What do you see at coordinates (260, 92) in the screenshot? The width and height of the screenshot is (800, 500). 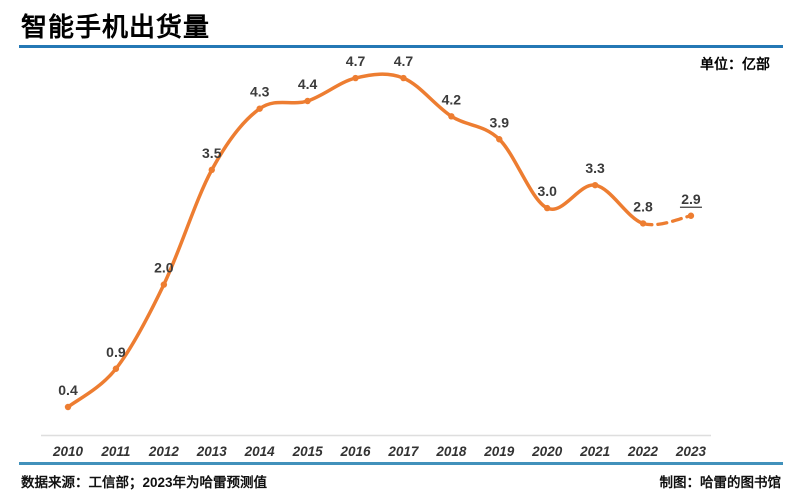 I see `data-point-label: 4.3` at bounding box center [260, 92].